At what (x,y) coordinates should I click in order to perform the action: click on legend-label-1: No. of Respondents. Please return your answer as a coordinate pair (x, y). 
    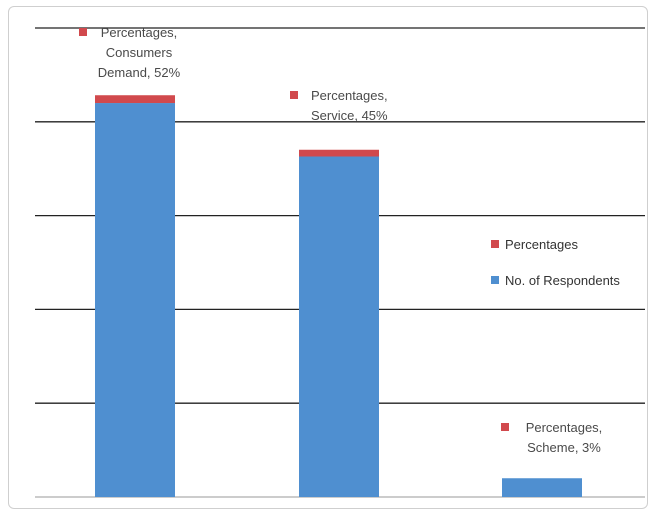
    Looking at the image, I should click on (562, 280).